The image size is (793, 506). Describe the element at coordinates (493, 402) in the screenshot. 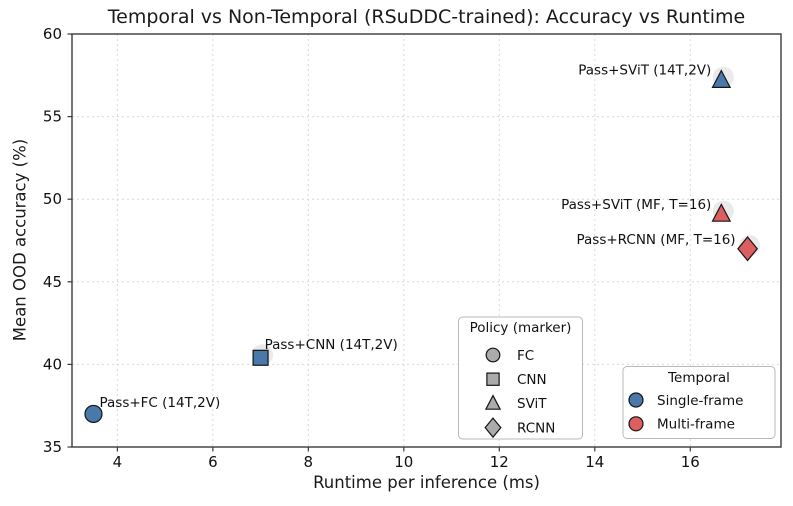

I see `legend-marker-triangle-icon` at that location.